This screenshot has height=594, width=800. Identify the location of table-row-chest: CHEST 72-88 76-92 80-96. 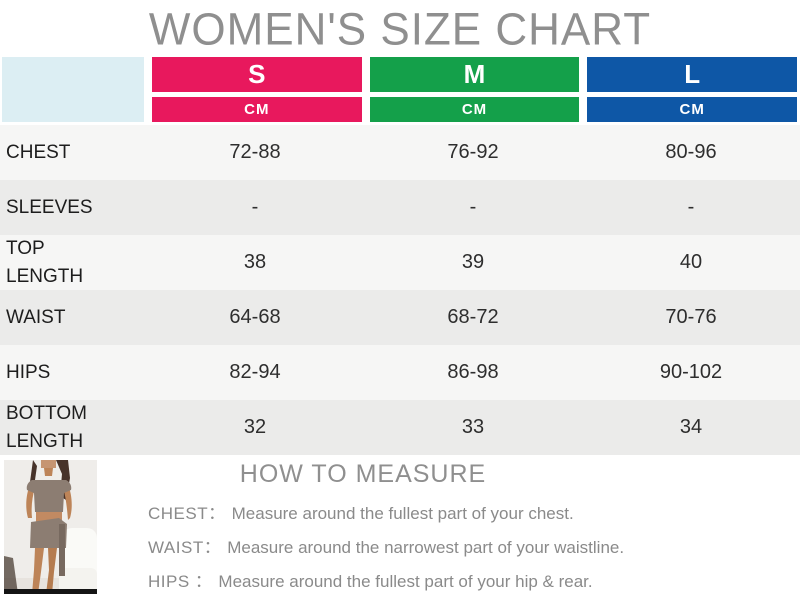
(400, 152).